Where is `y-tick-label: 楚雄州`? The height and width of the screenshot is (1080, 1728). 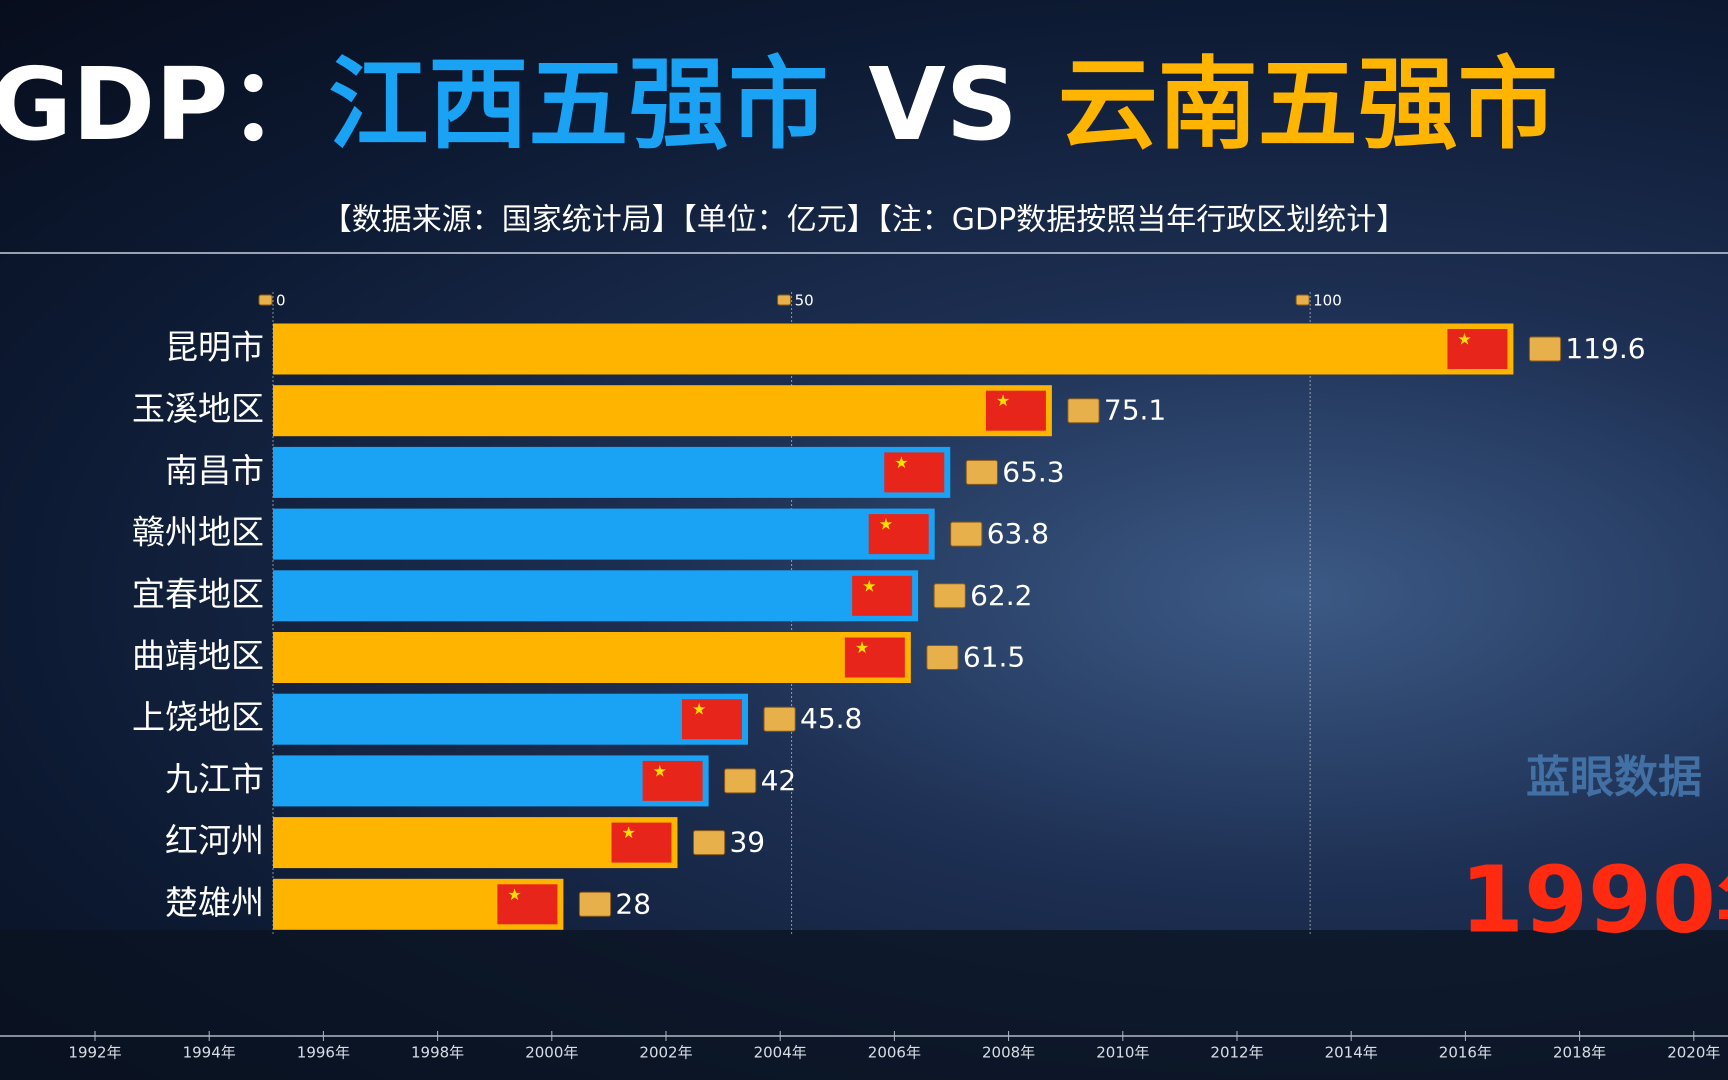
y-tick-label: 楚雄州 is located at coordinates (214, 902).